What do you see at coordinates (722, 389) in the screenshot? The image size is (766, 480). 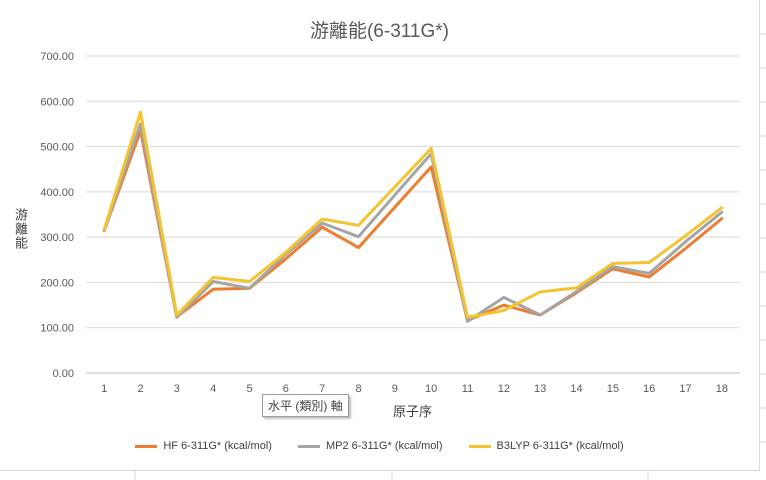 I see `x-tick-label: 18` at bounding box center [722, 389].